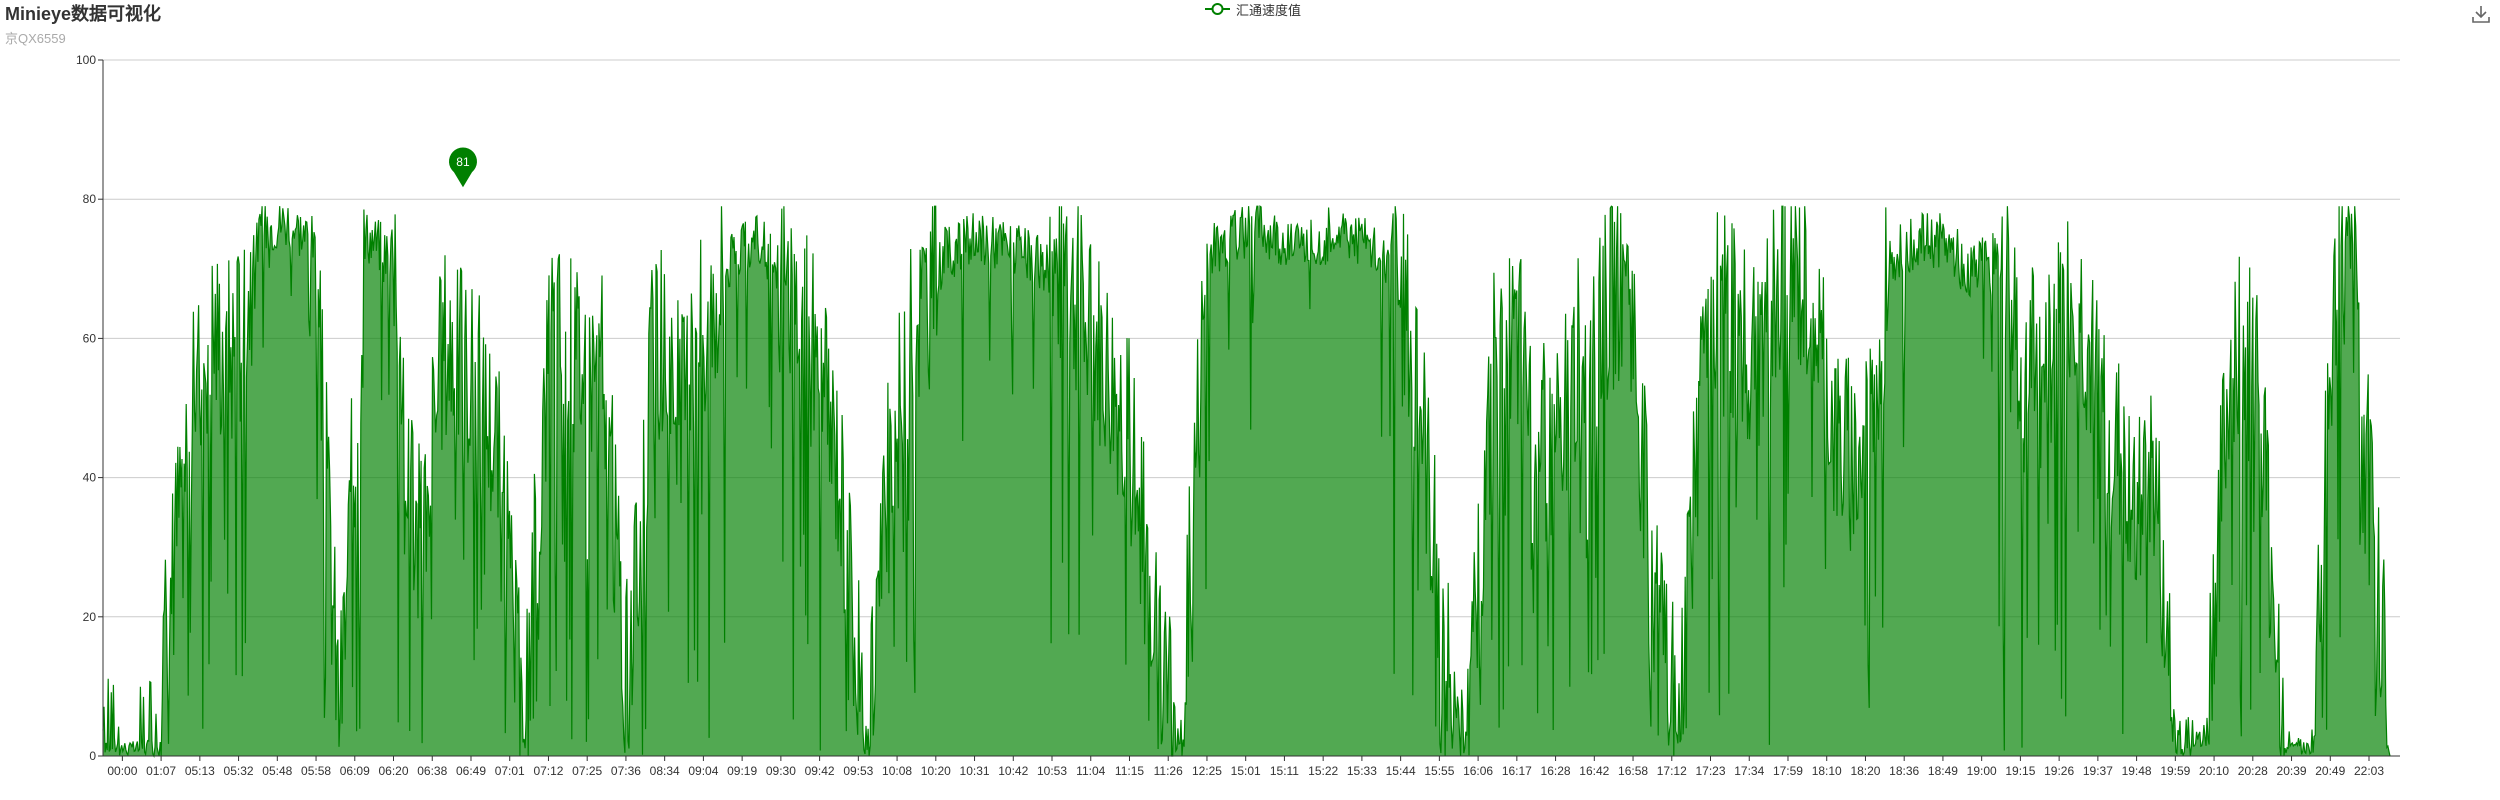 The width and height of the screenshot is (2500, 800). I want to click on x-tick-label: 07:12, so click(548, 771).